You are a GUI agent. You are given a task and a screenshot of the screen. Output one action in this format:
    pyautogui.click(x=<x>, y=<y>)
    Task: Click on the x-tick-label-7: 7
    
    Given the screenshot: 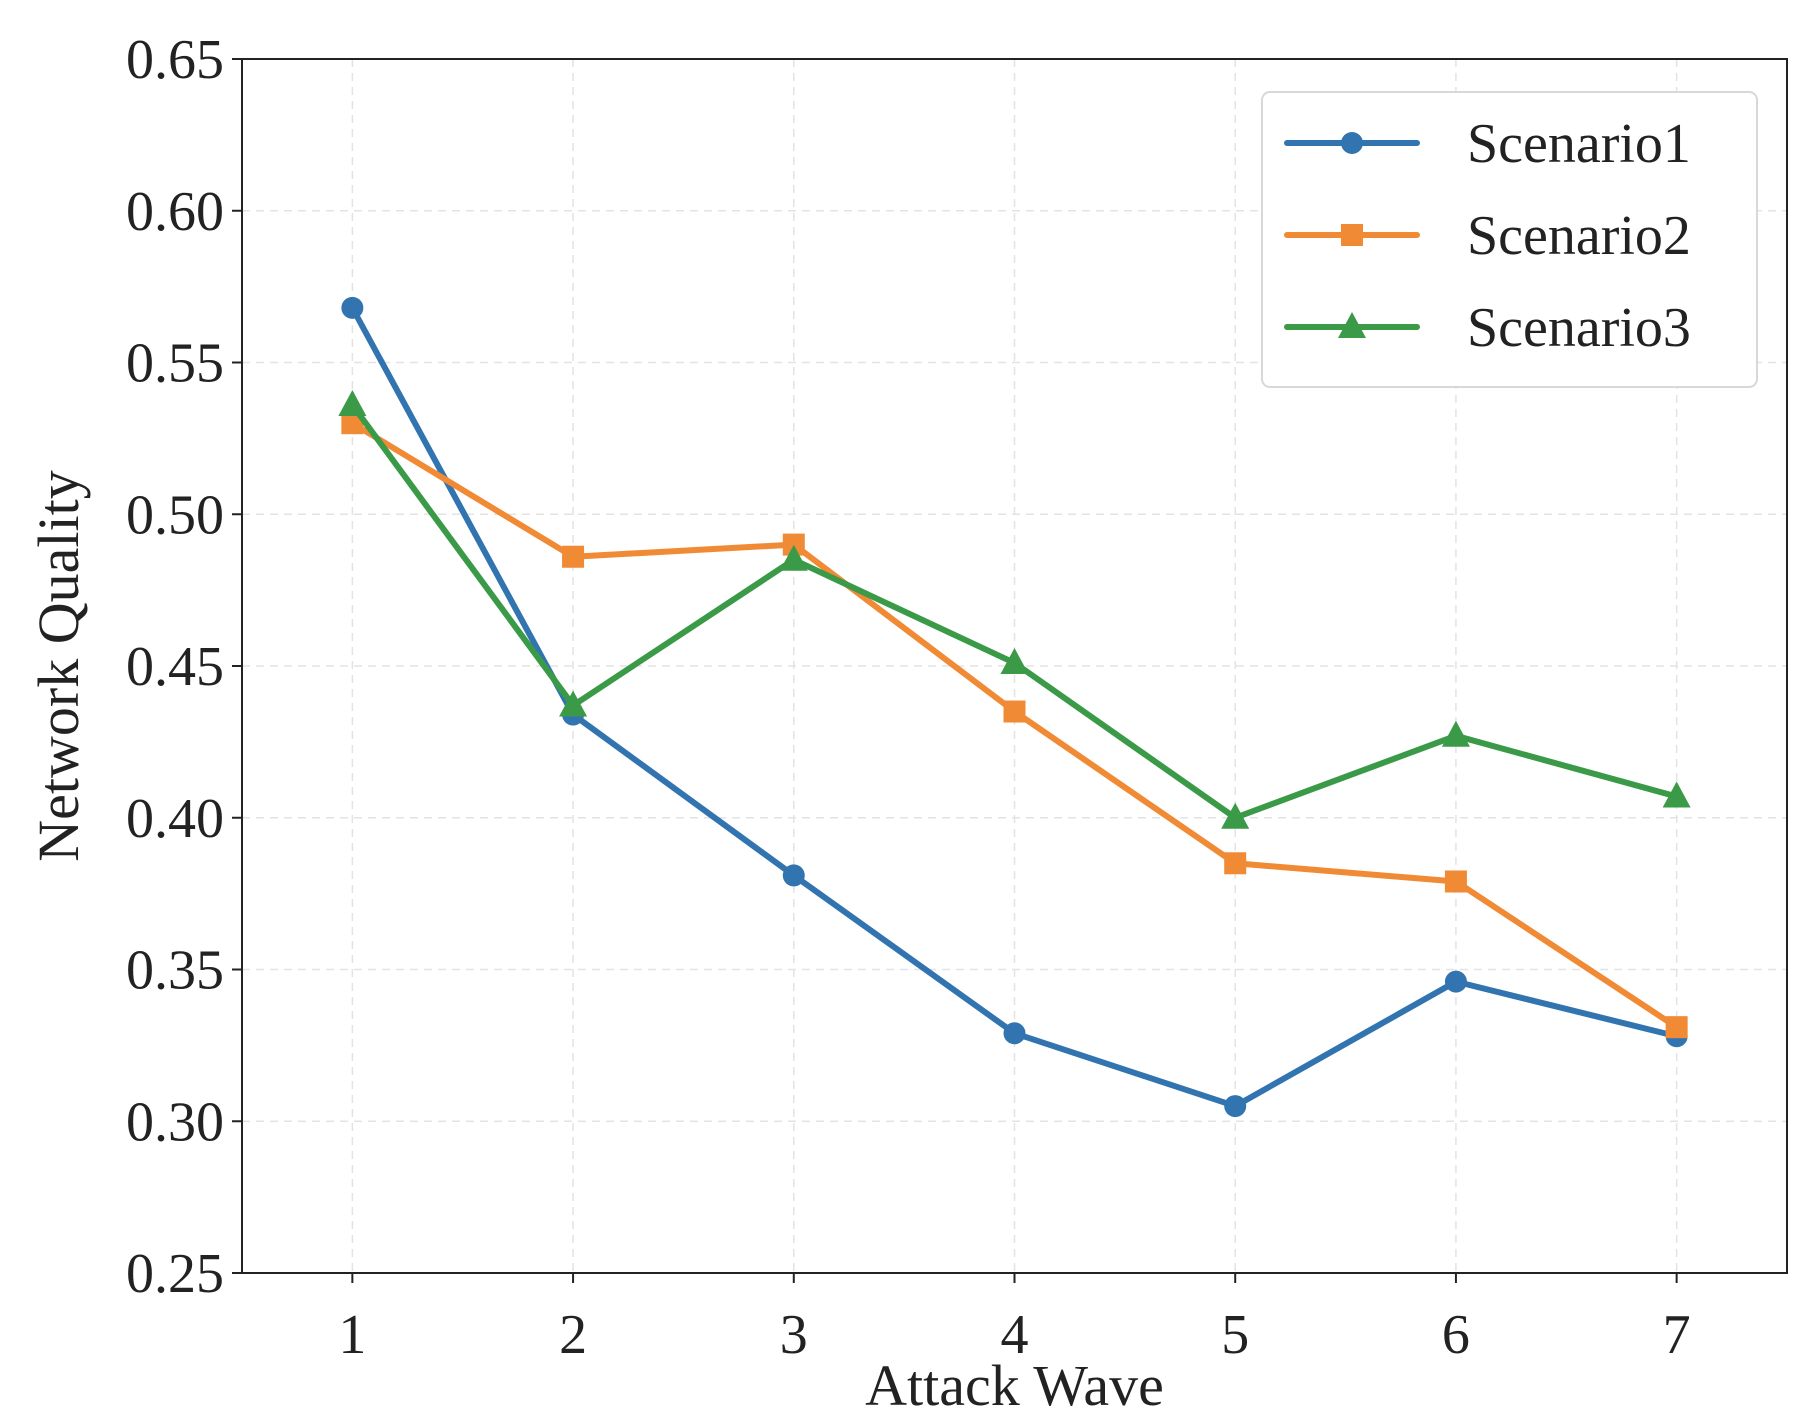 What is the action you would take?
    pyautogui.click(x=1677, y=1335)
    